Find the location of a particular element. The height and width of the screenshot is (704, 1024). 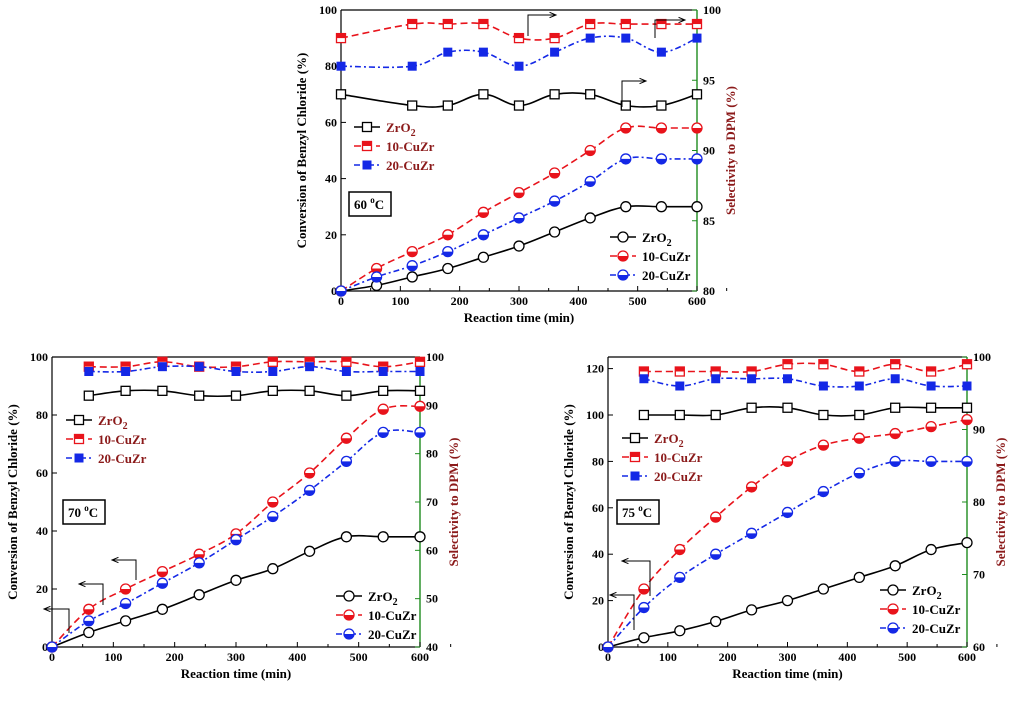

x-tick-label: 200 is located at coordinates (175, 657).